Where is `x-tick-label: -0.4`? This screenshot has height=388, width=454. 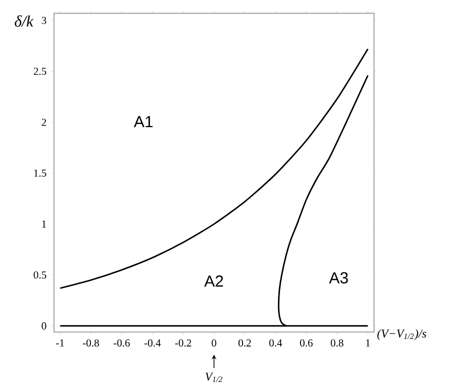
x-tick-label: -0.4 is located at coordinates (152, 343).